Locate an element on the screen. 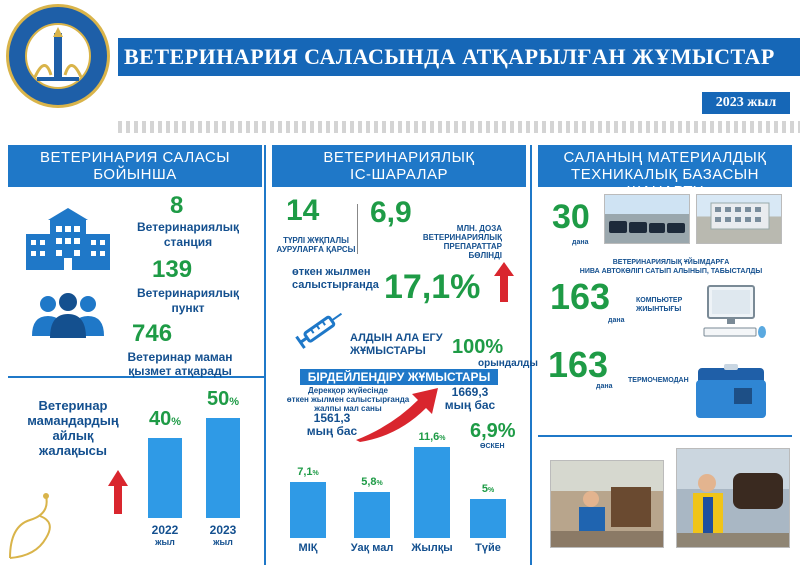  growth-label: ӨСКЕН is located at coordinates (492, 446).